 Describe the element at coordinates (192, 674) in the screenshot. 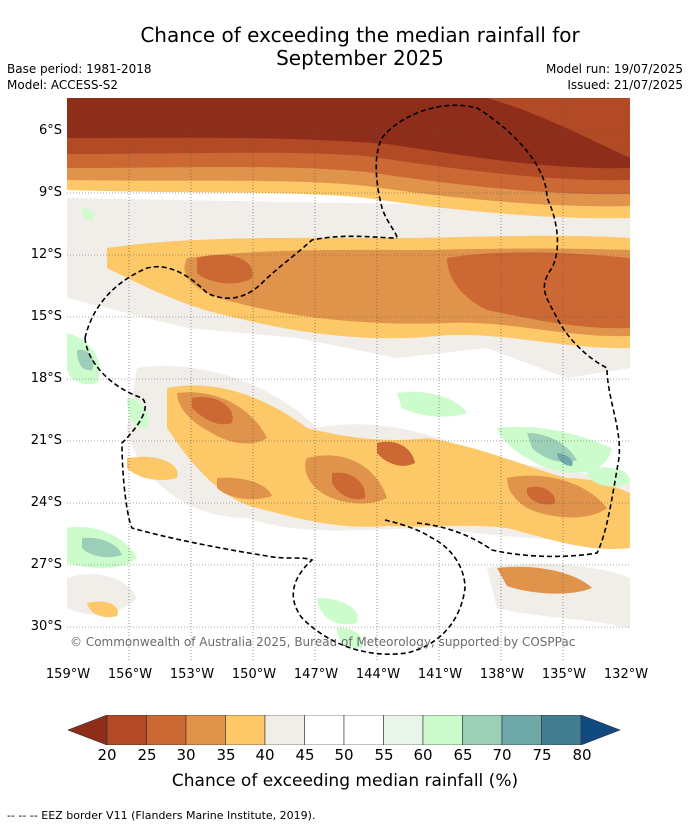

I see `lon-label: 153°W` at that location.